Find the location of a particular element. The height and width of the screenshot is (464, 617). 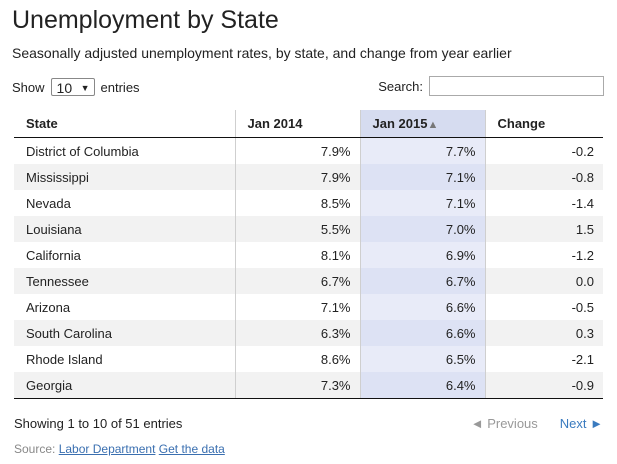

entries-label: entries is located at coordinates (120, 87).